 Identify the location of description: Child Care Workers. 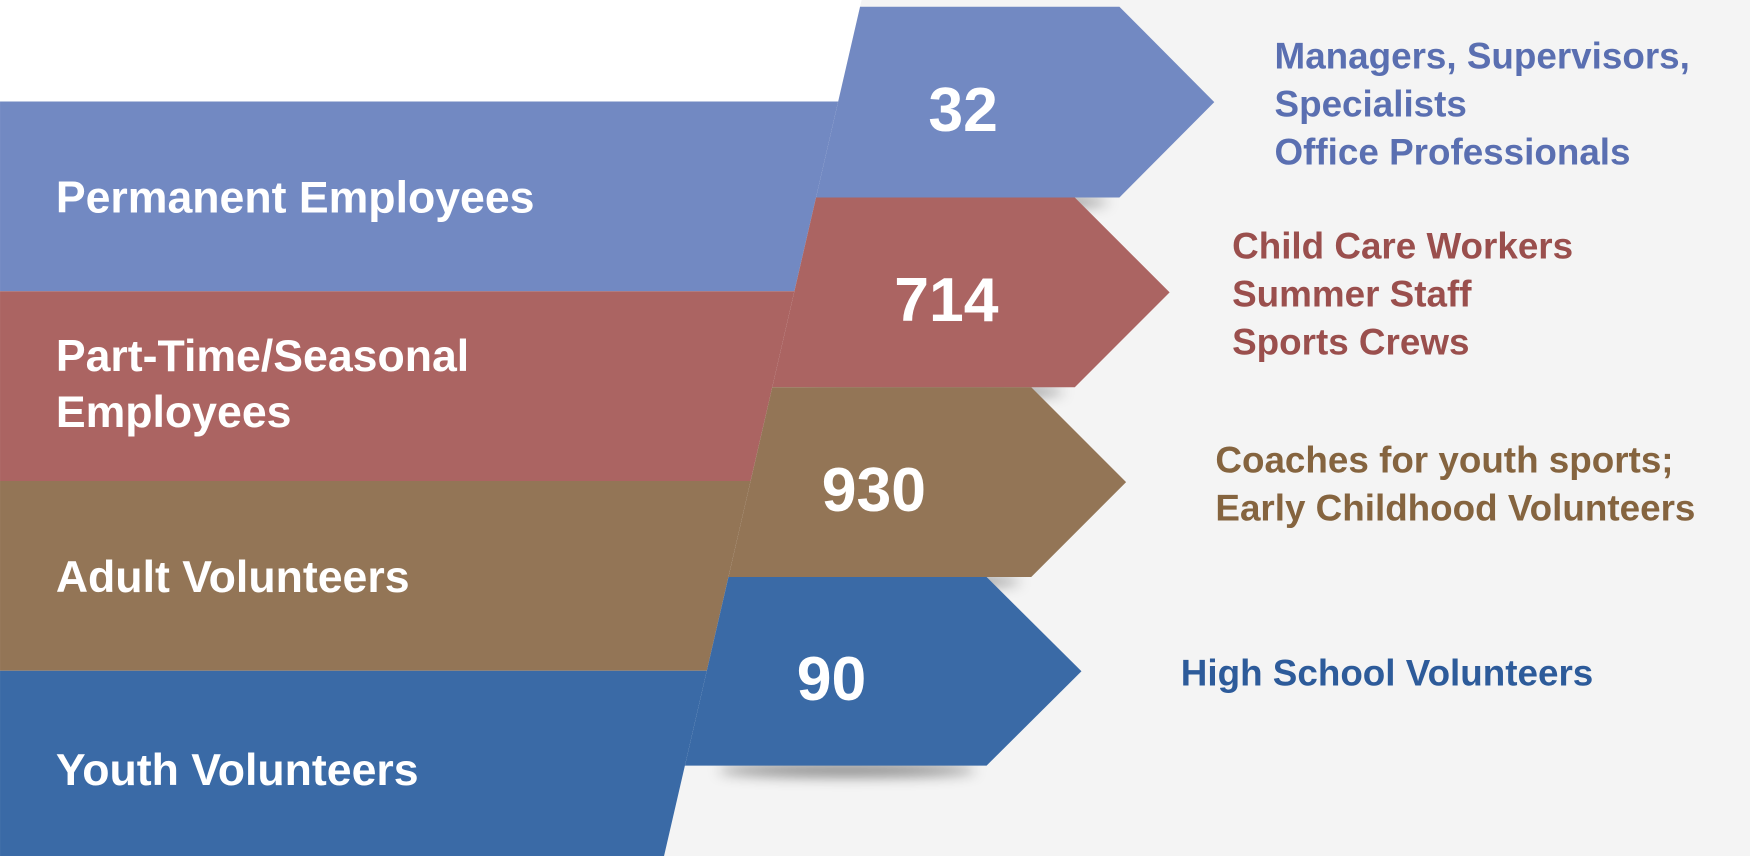
(1402, 246).